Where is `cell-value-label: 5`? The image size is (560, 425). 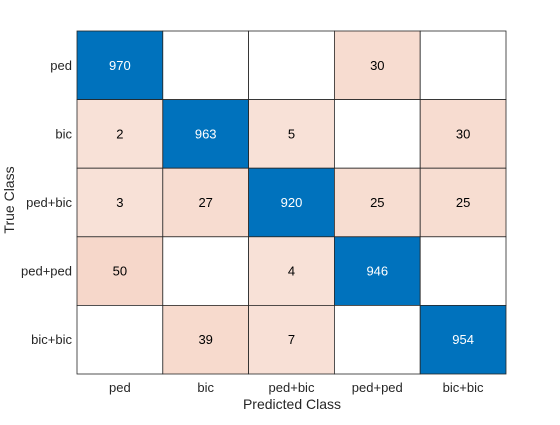
cell-value-label: 5 is located at coordinates (291, 133).